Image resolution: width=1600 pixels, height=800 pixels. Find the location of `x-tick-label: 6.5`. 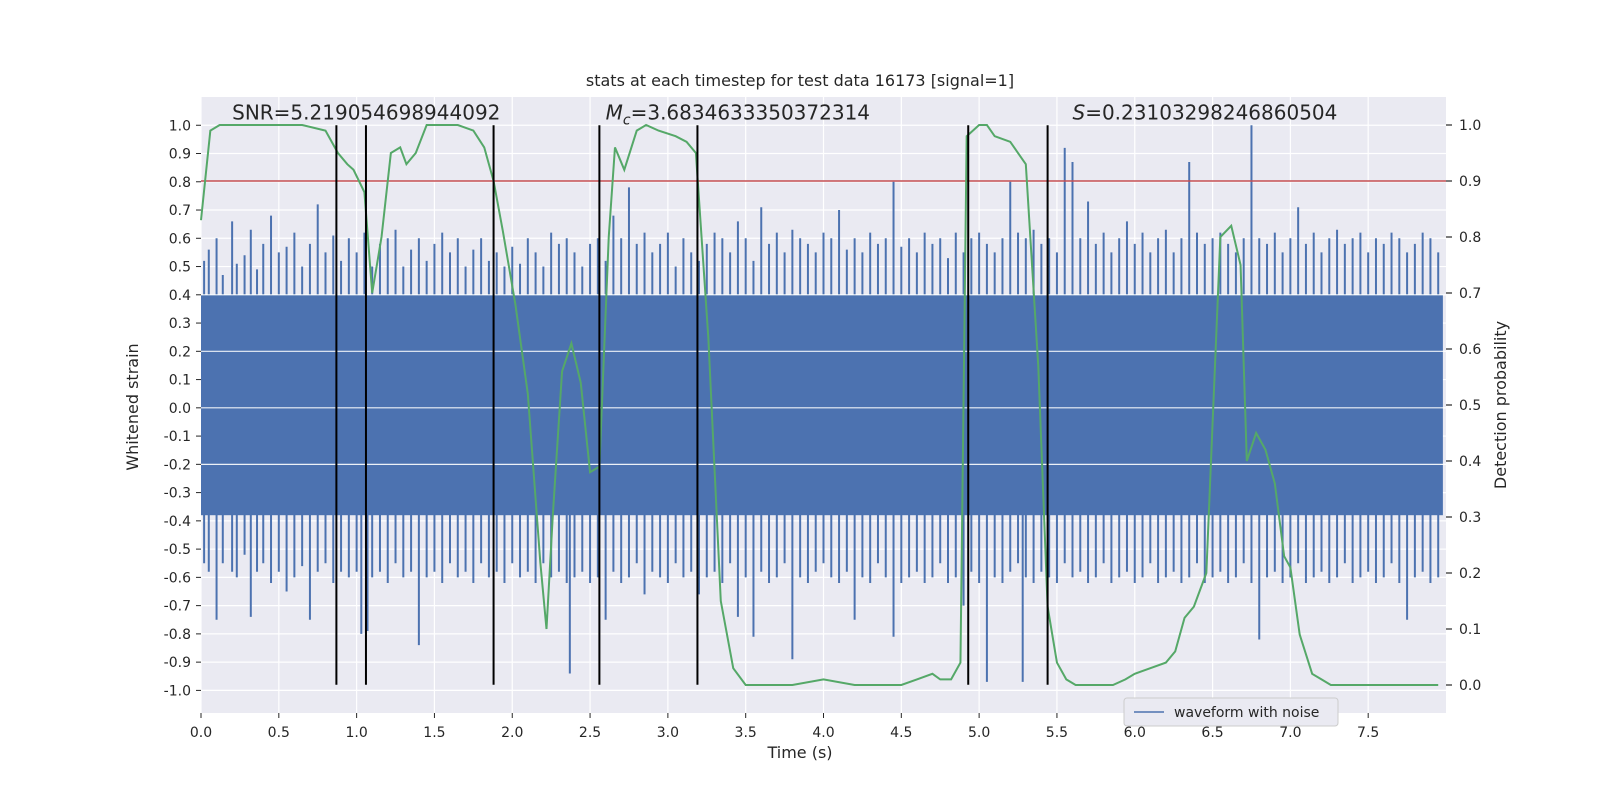

x-tick-label: 6.5 is located at coordinates (1212, 733).